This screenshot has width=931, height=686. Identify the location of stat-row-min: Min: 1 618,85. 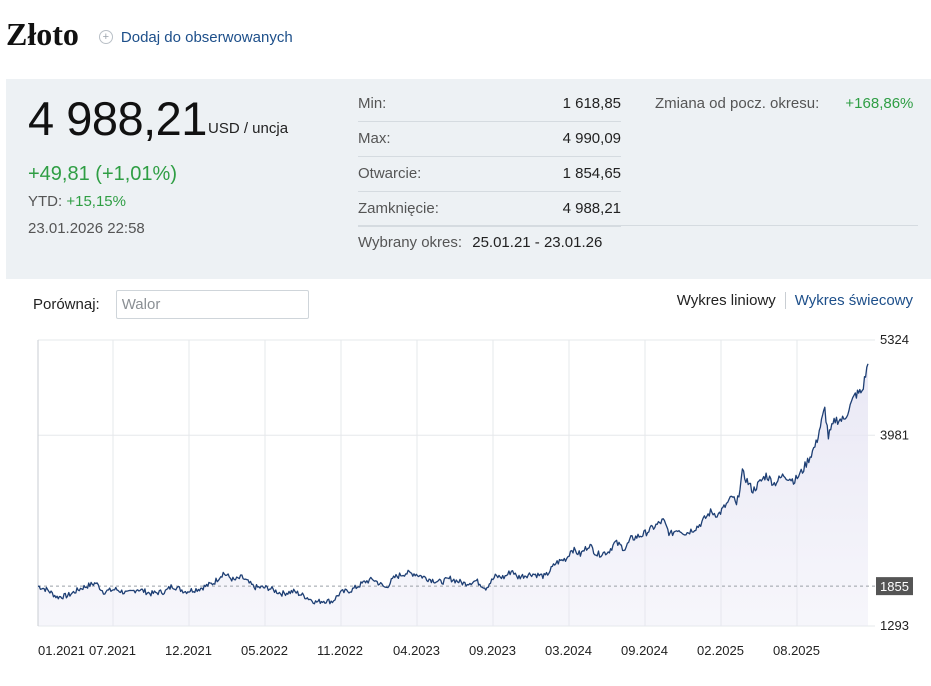
(489, 104).